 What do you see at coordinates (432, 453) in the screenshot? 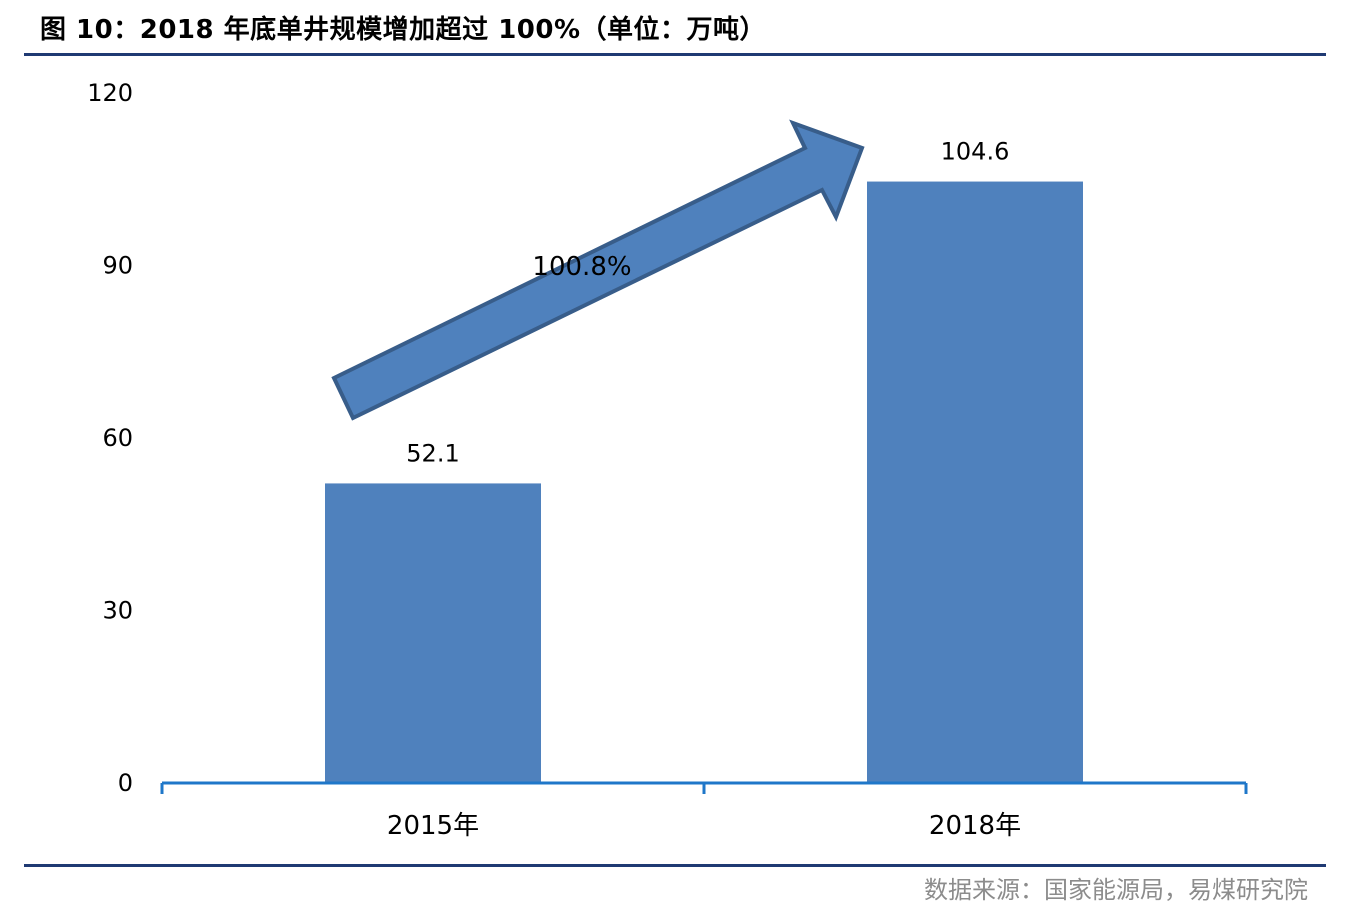
I see `bar-value-label: 52.1` at bounding box center [432, 453].